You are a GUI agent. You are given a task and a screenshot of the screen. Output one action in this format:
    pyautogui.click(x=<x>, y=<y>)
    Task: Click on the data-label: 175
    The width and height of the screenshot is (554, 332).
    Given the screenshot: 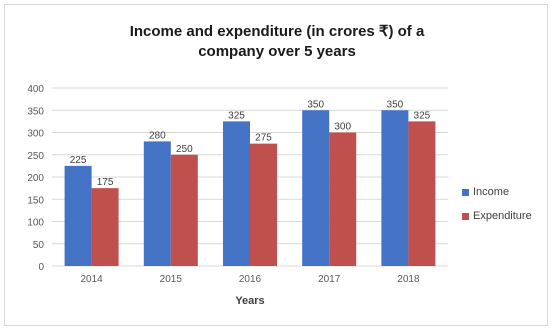 What is the action you would take?
    pyautogui.click(x=105, y=182)
    